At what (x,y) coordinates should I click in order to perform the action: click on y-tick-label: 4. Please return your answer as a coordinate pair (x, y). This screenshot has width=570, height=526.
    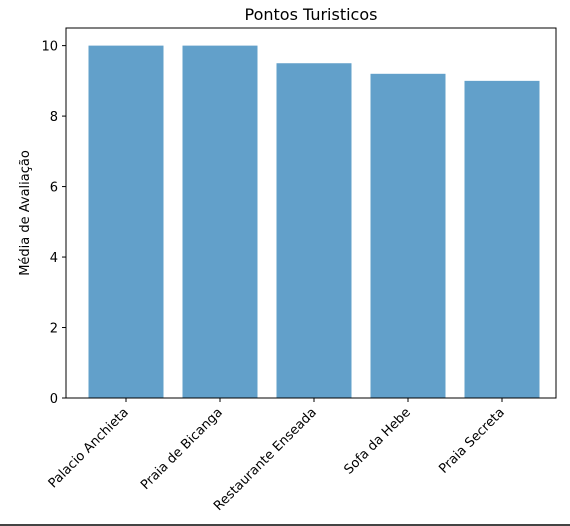
    Looking at the image, I should click on (54, 258).